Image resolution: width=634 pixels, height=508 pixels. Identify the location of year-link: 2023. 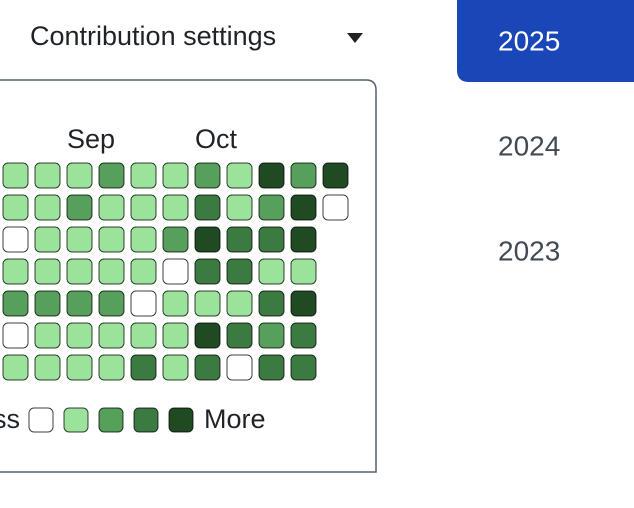
(529, 250).